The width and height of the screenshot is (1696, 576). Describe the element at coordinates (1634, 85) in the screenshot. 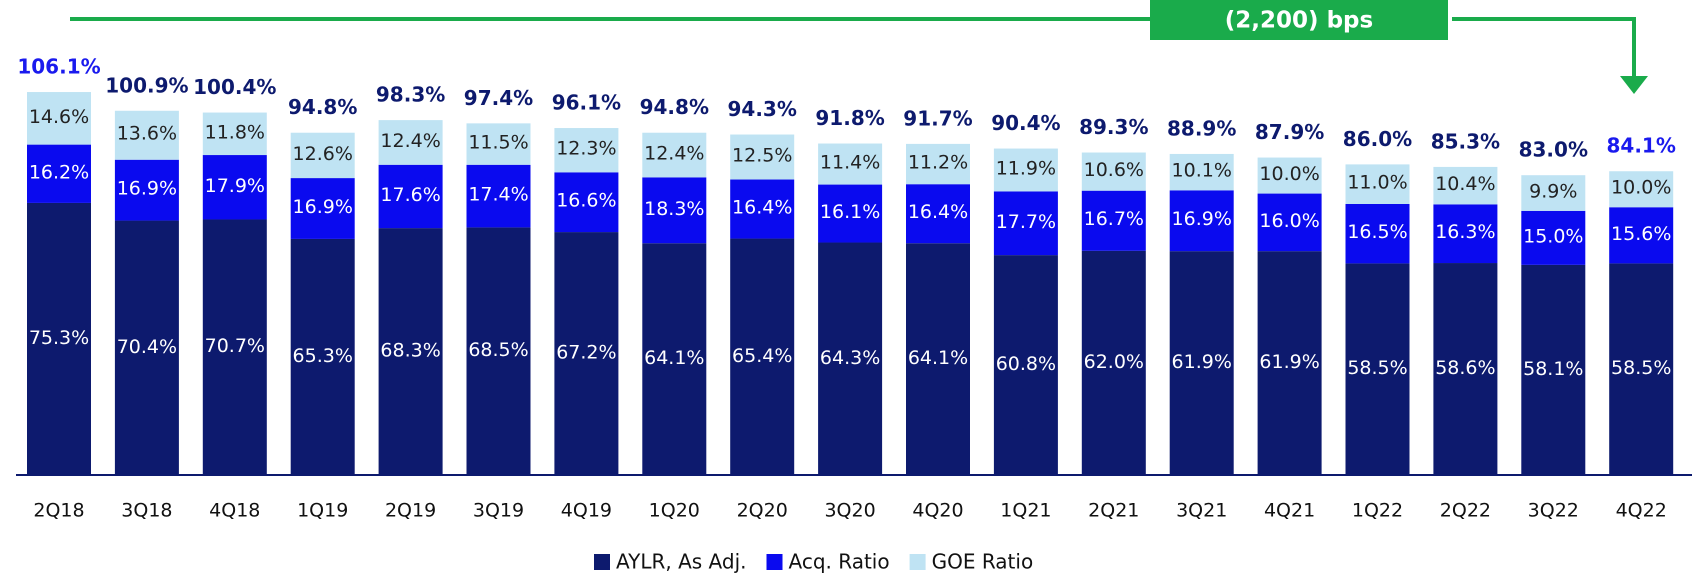

I see `annotation-arrow` at that location.